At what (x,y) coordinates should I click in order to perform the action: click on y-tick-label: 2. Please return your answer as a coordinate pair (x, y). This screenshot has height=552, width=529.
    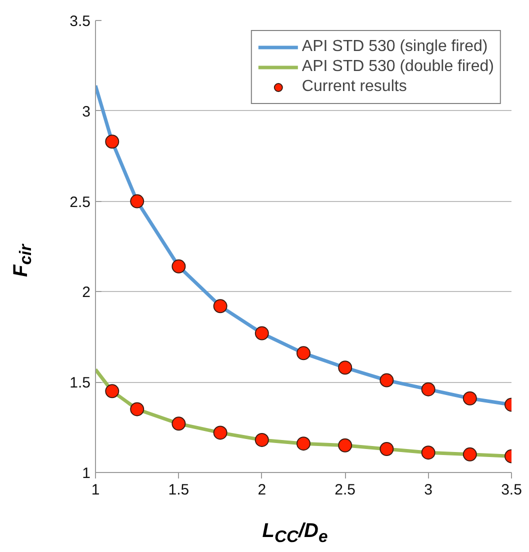
    Looking at the image, I should click on (86, 293).